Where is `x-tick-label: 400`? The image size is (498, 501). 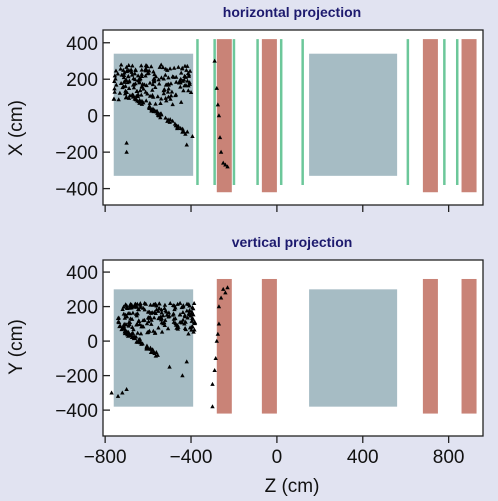 x-tick-label: 400 is located at coordinates (363, 457).